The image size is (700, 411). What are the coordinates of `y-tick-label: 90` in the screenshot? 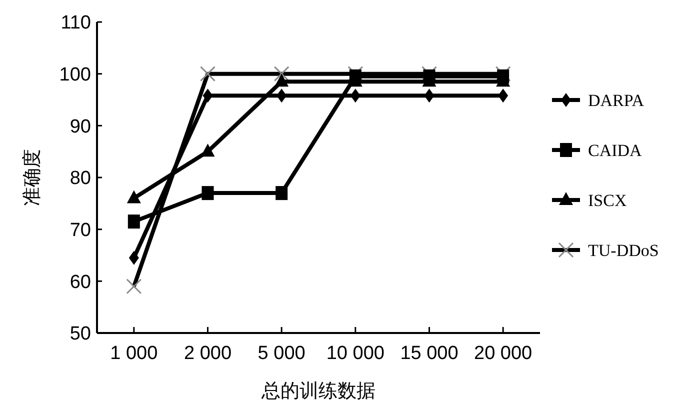 It's located at (80, 127).